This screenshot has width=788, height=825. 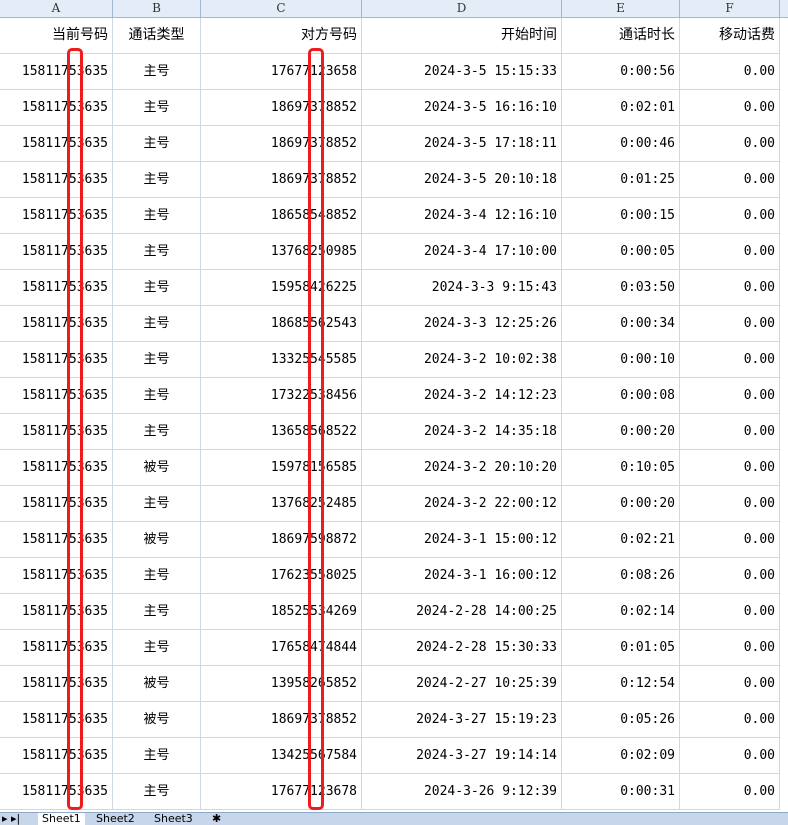 I want to click on table-cell: 2024-3-3 9:15:43, so click(x=462, y=287).